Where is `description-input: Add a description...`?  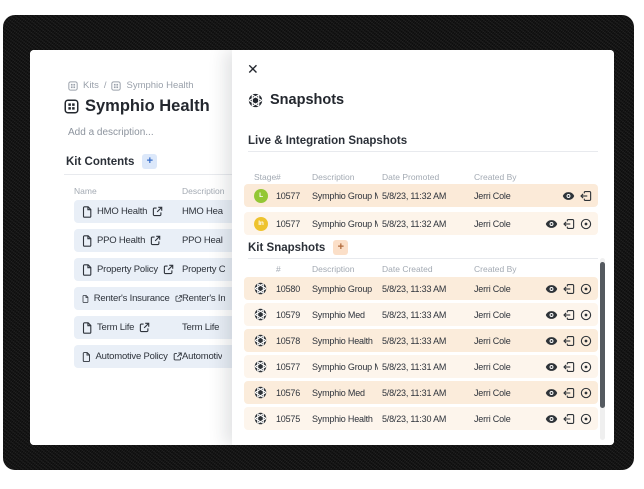
description-input: Add a description... is located at coordinates (111, 132).